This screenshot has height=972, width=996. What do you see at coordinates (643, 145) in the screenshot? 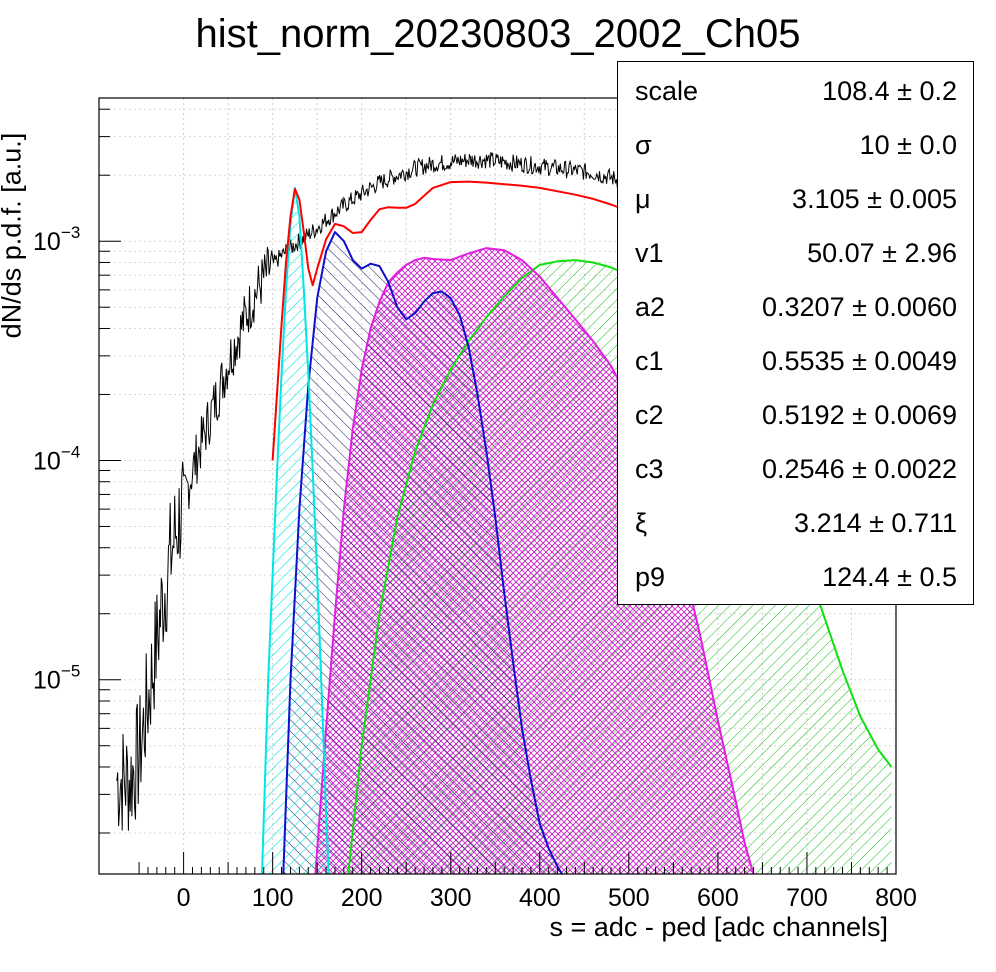
I see `stat-name: σ` at bounding box center [643, 145].